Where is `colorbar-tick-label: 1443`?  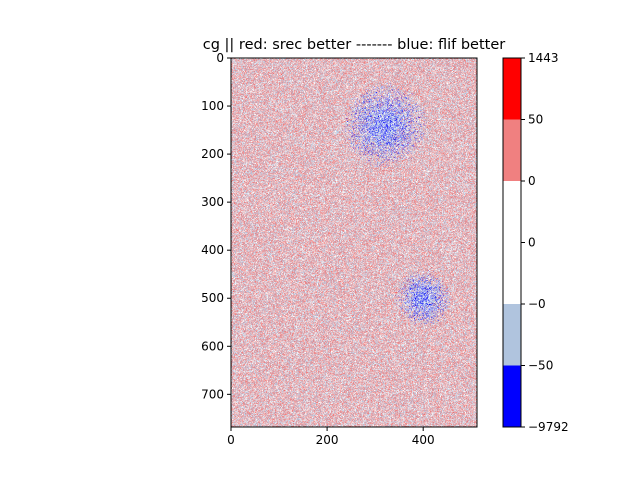 colorbar-tick-label: 1443 is located at coordinates (543, 58).